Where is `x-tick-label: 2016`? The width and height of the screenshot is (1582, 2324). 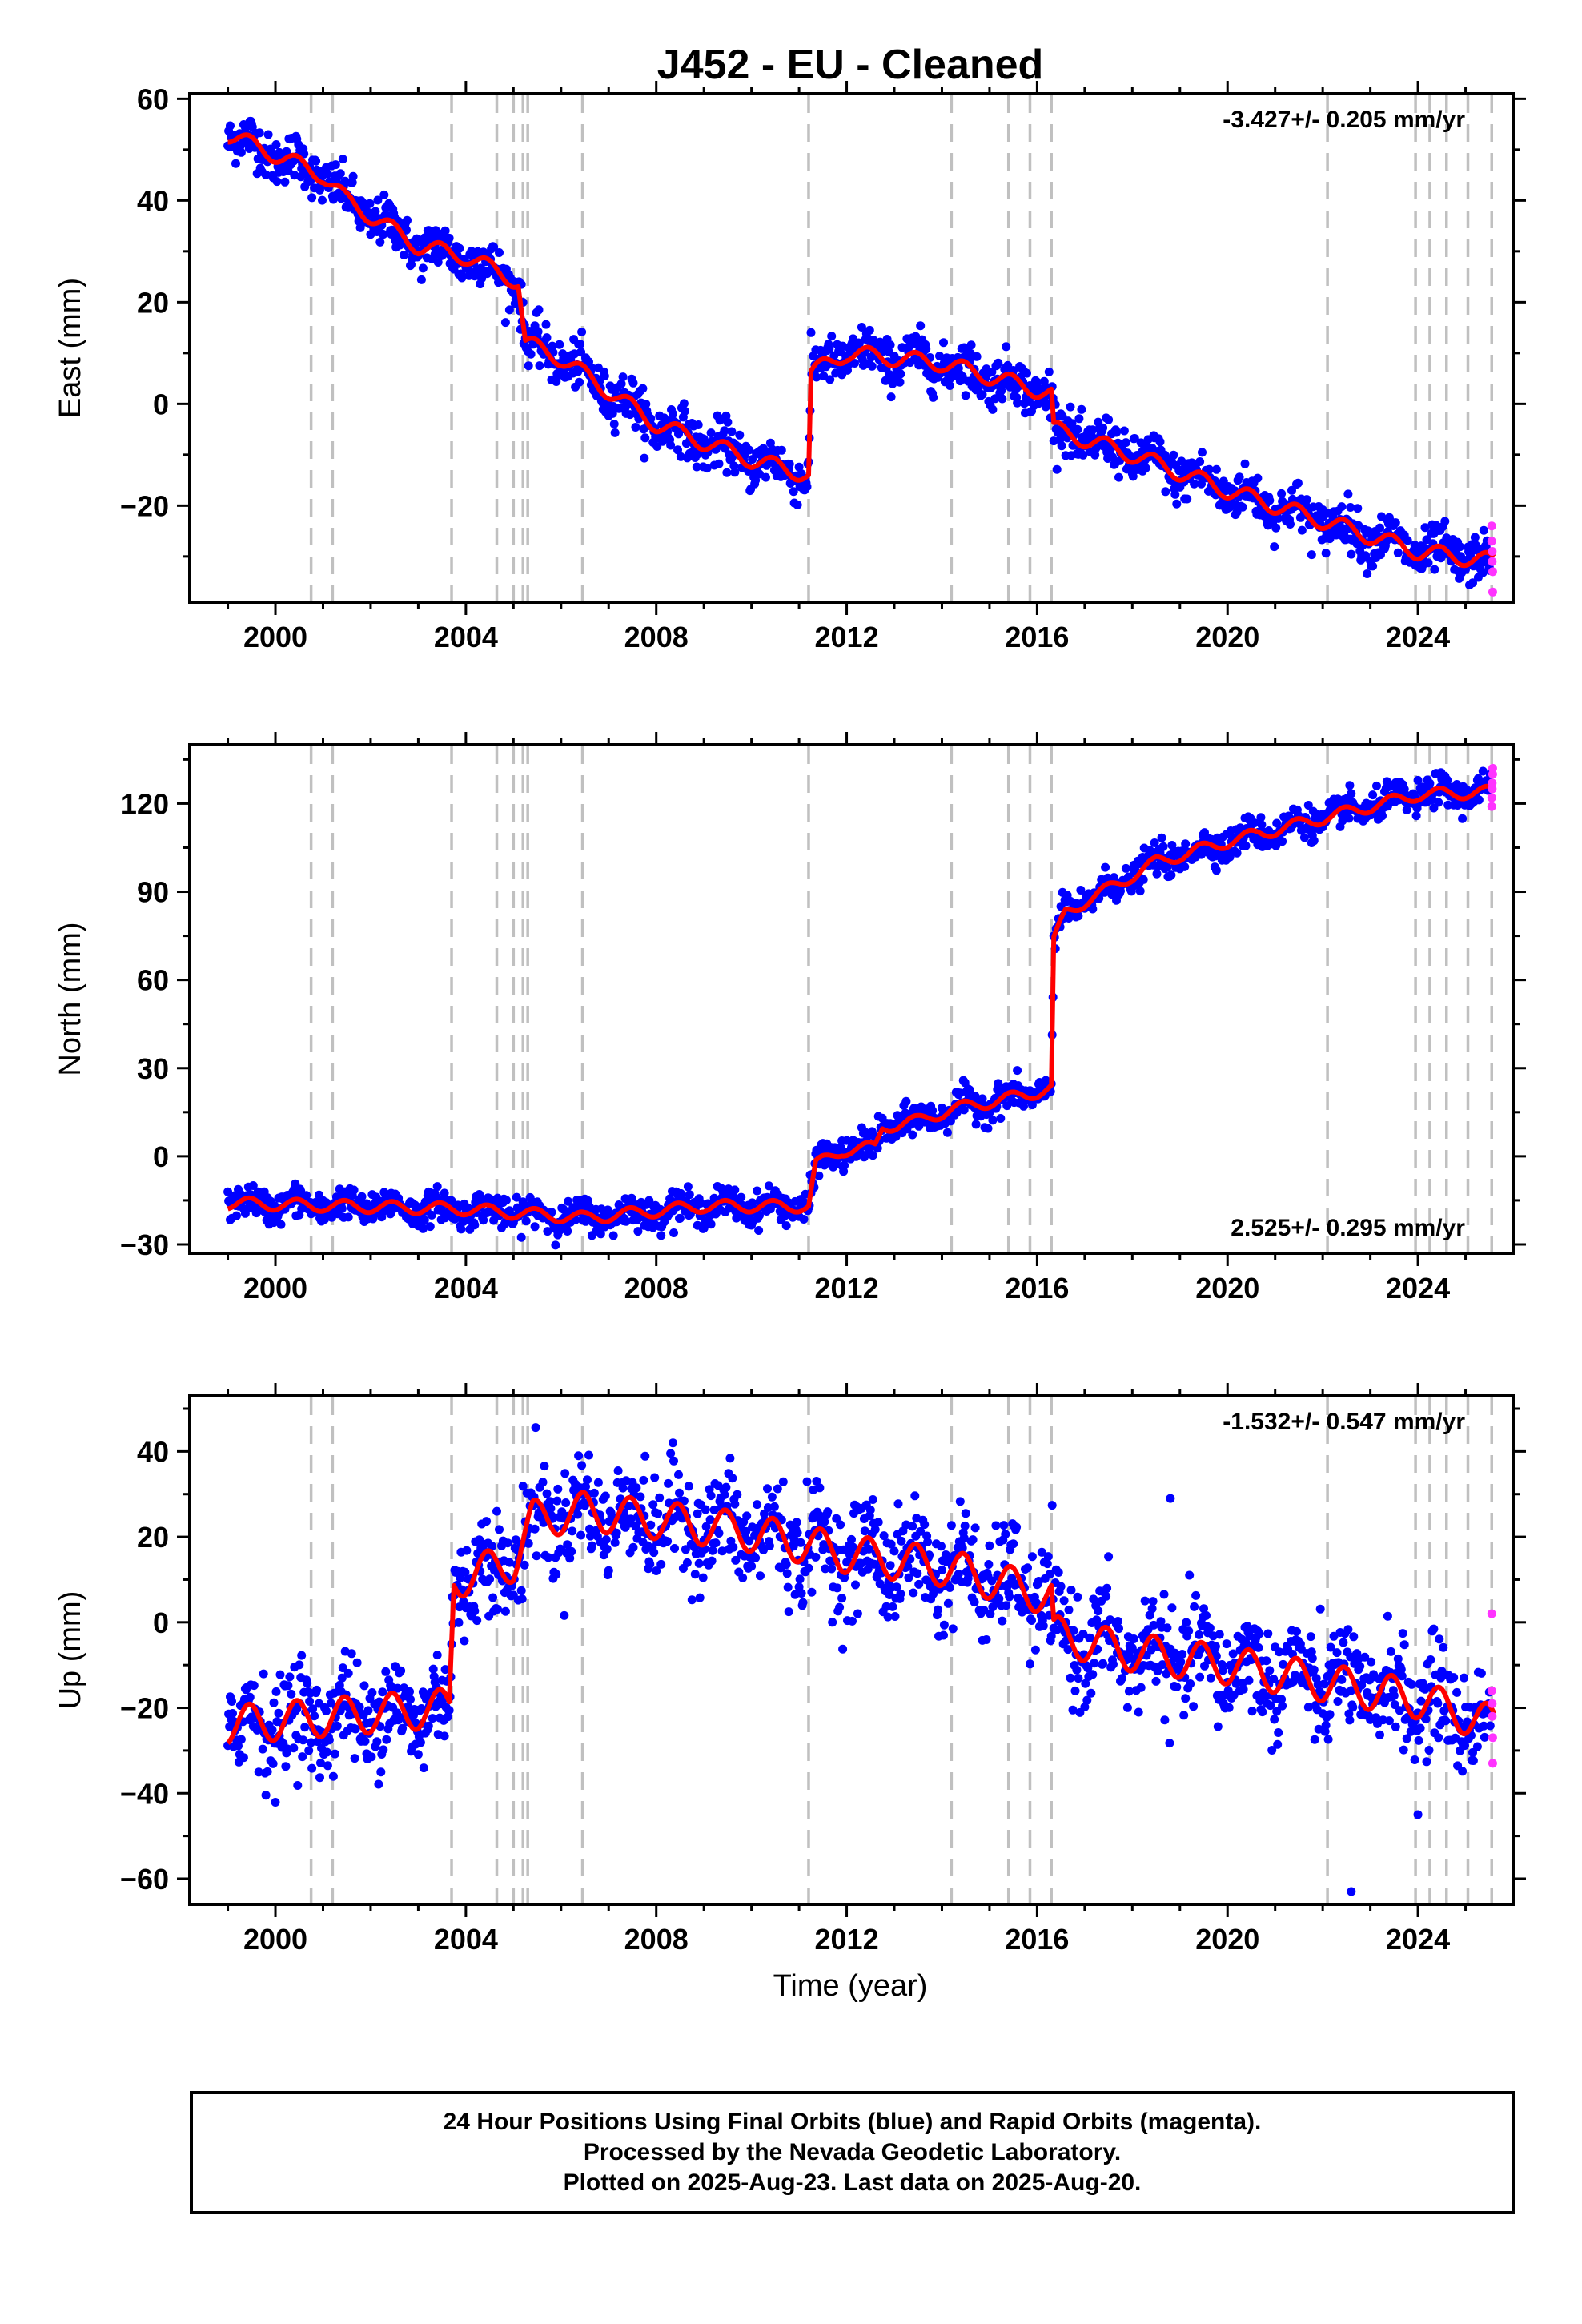 x-tick-label: 2016 is located at coordinates (1037, 1288).